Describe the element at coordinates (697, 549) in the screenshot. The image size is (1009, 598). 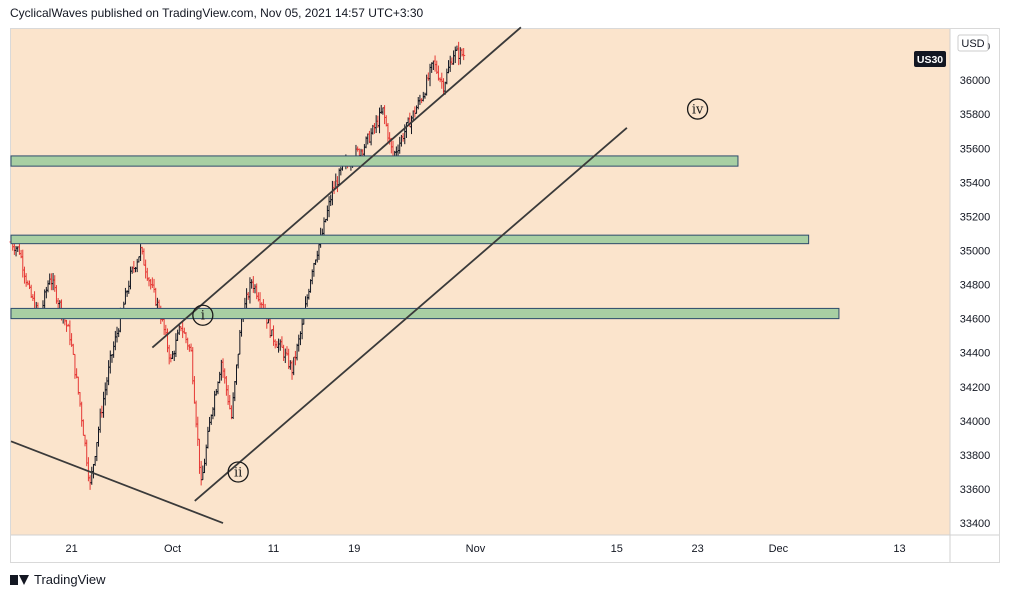
I see `time-tick-label: 23` at that location.